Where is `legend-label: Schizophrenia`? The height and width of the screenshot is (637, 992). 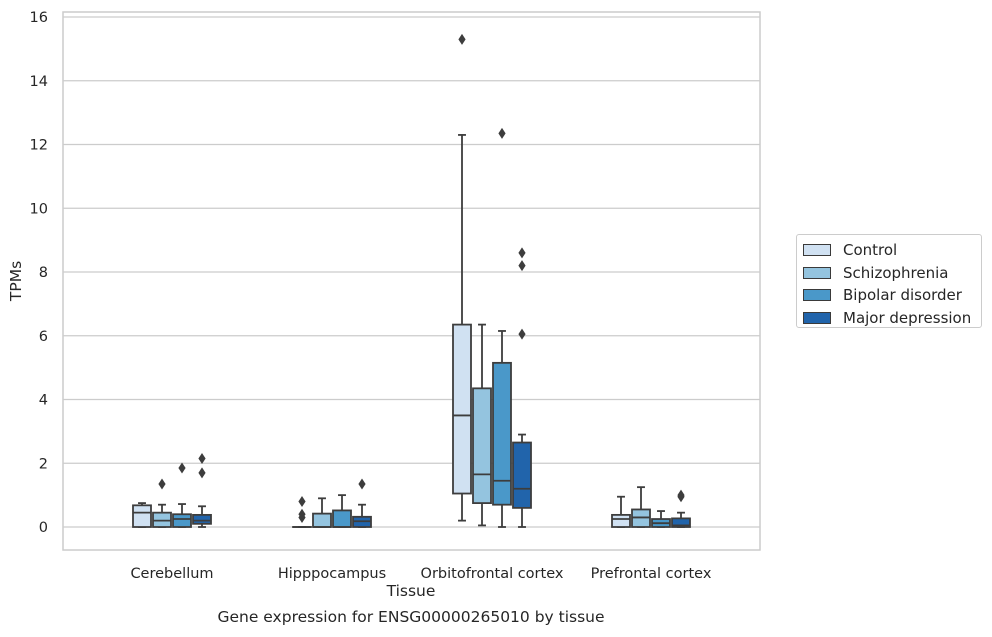
legend-label: Schizophrenia is located at coordinates (896, 272).